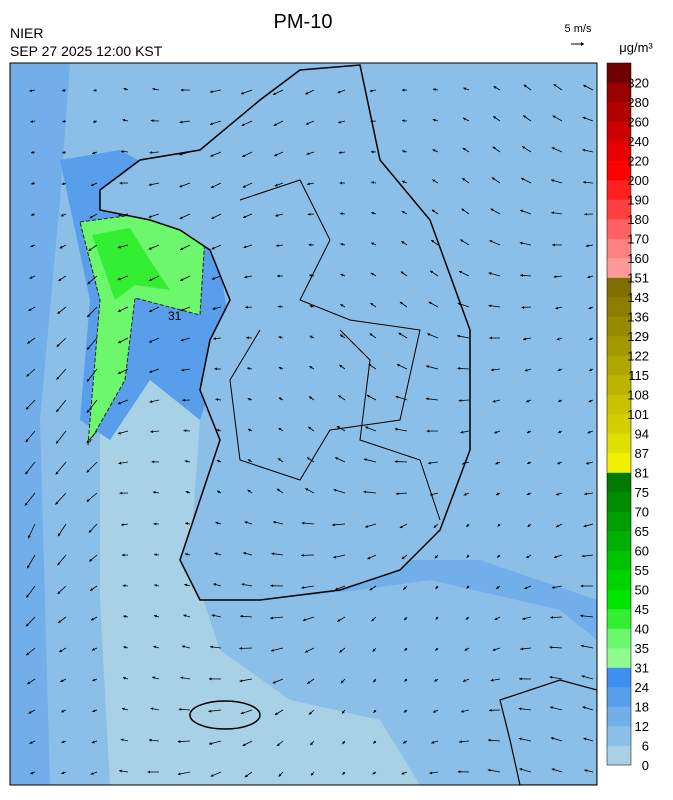 The width and height of the screenshot is (673, 800). What do you see at coordinates (225, 715) in the screenshot?
I see `jeju-island` at bounding box center [225, 715].